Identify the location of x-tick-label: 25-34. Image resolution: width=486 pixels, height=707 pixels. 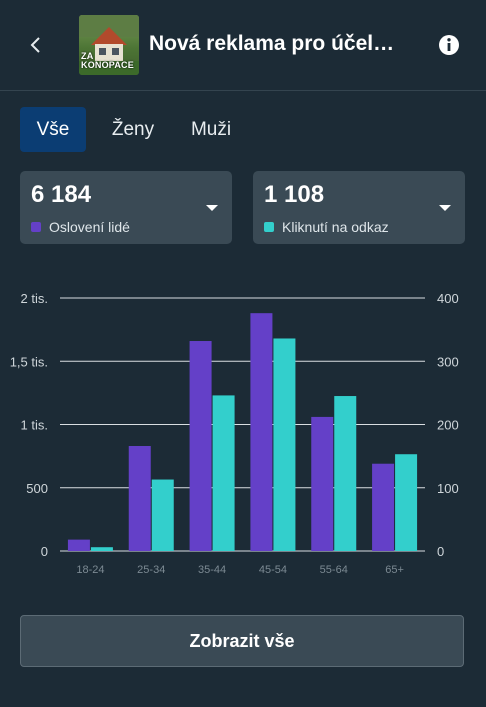
(151, 570).